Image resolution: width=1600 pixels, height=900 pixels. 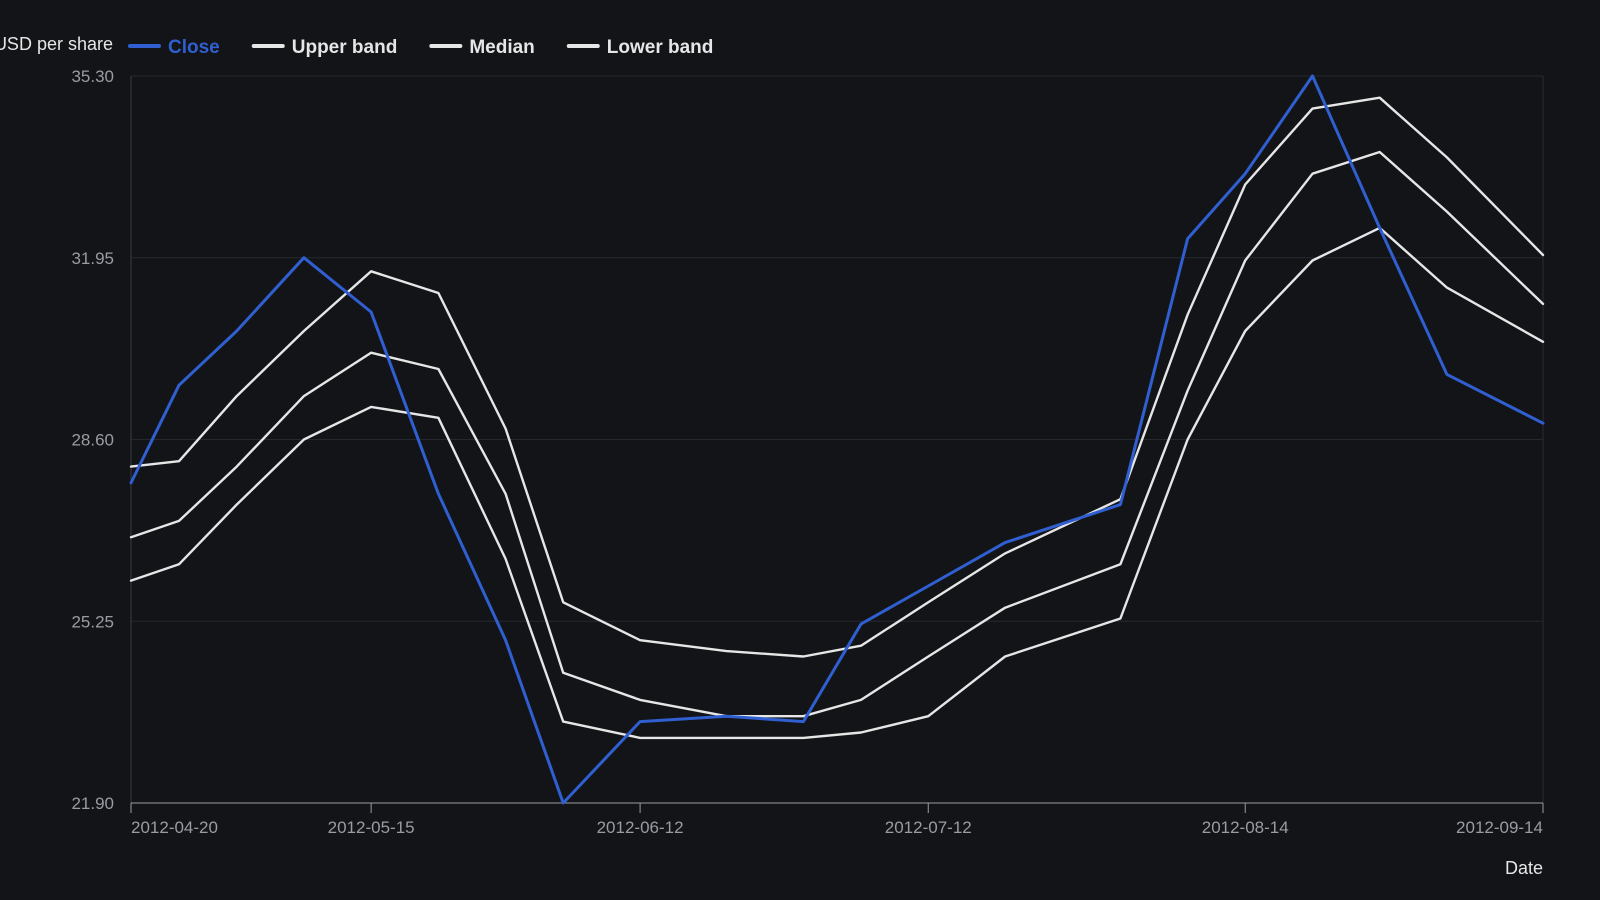 What do you see at coordinates (640, 827) in the screenshot?
I see `x-tick-label: 2012-06-12` at bounding box center [640, 827].